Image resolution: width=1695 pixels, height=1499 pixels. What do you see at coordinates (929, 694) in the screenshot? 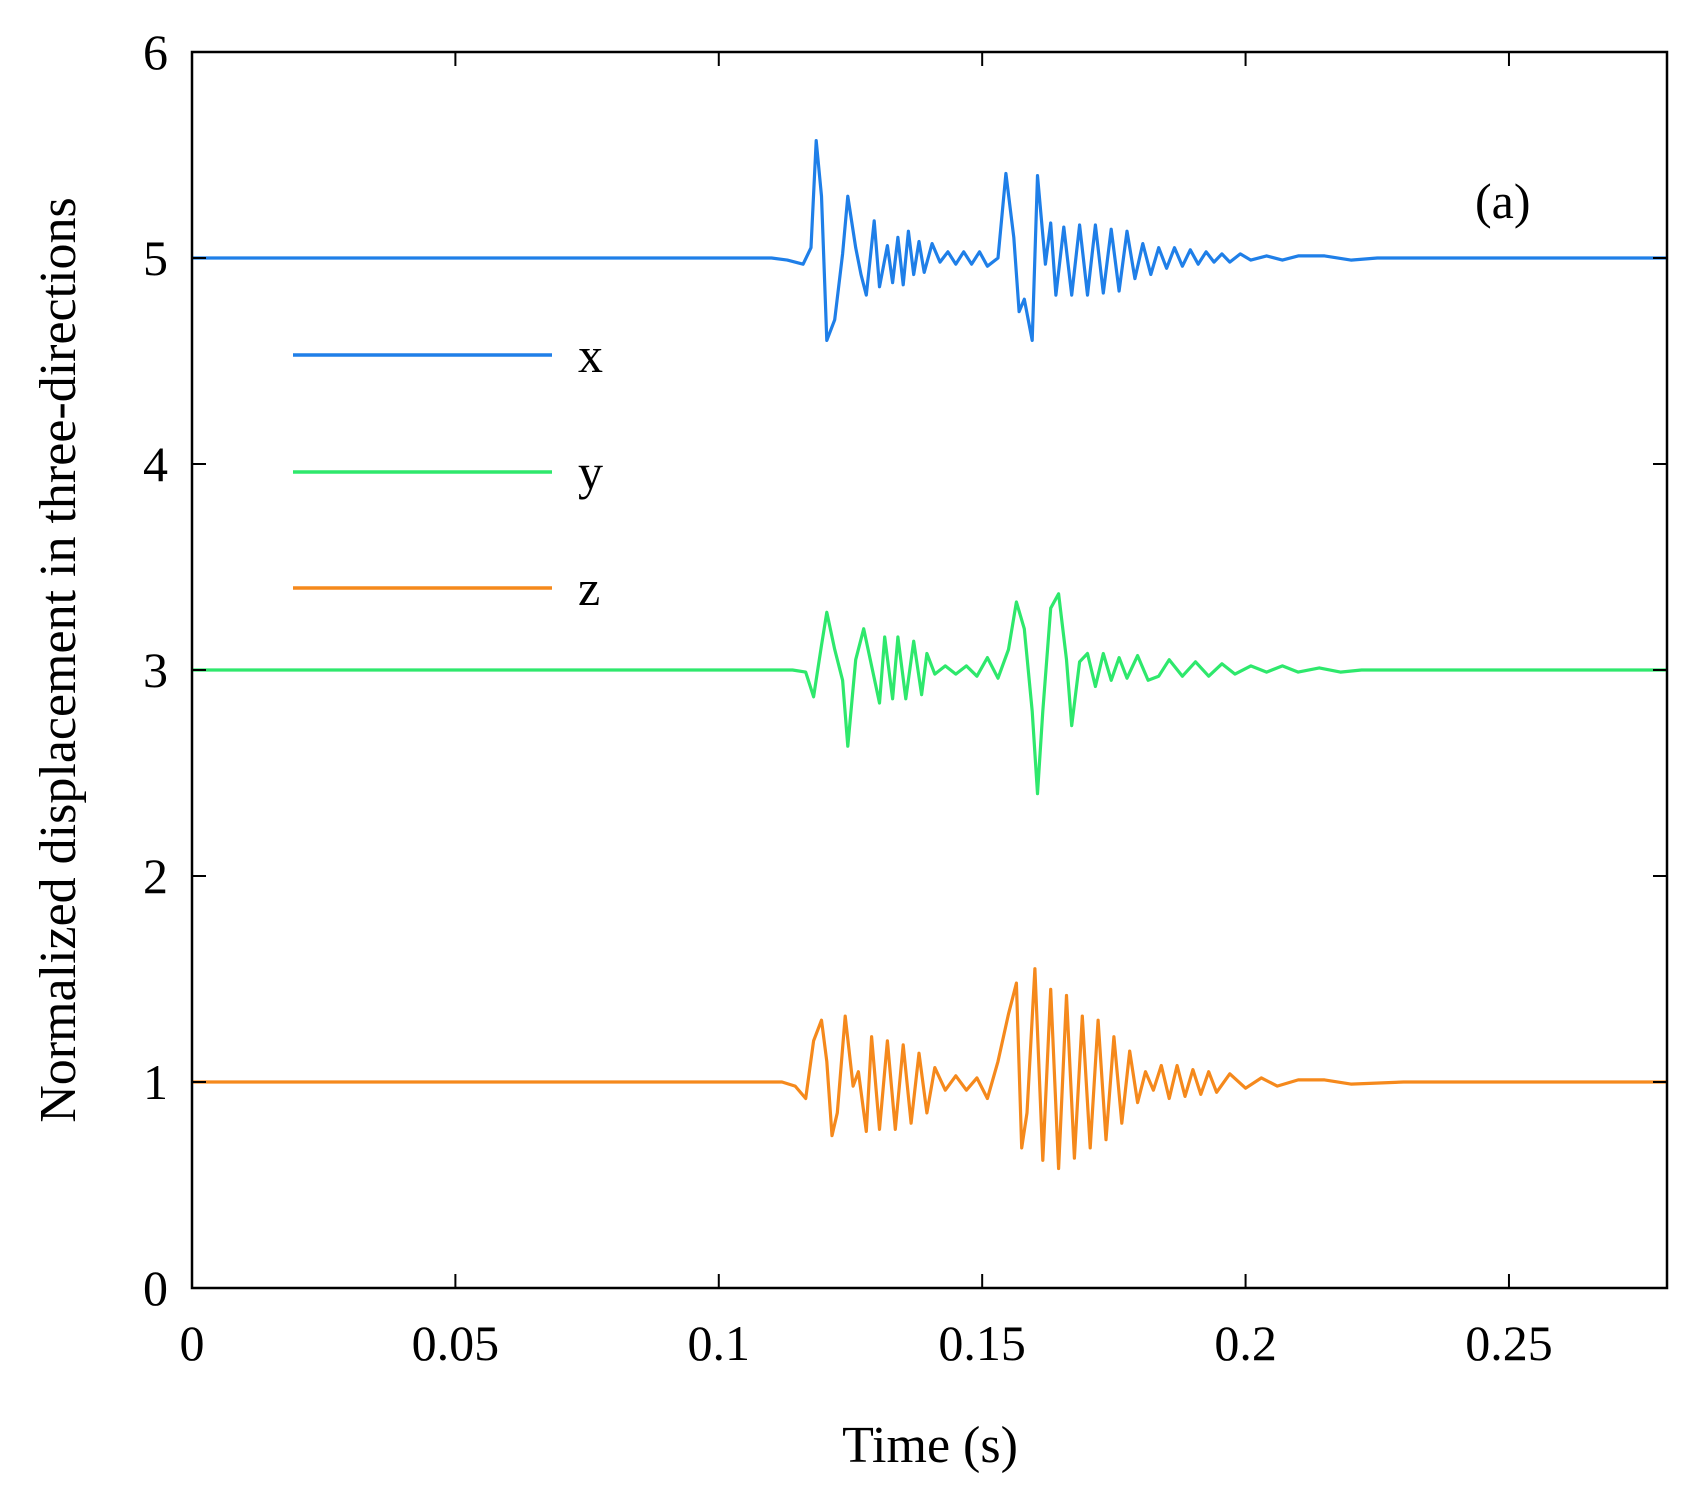
I see `series-line-y` at bounding box center [929, 694].